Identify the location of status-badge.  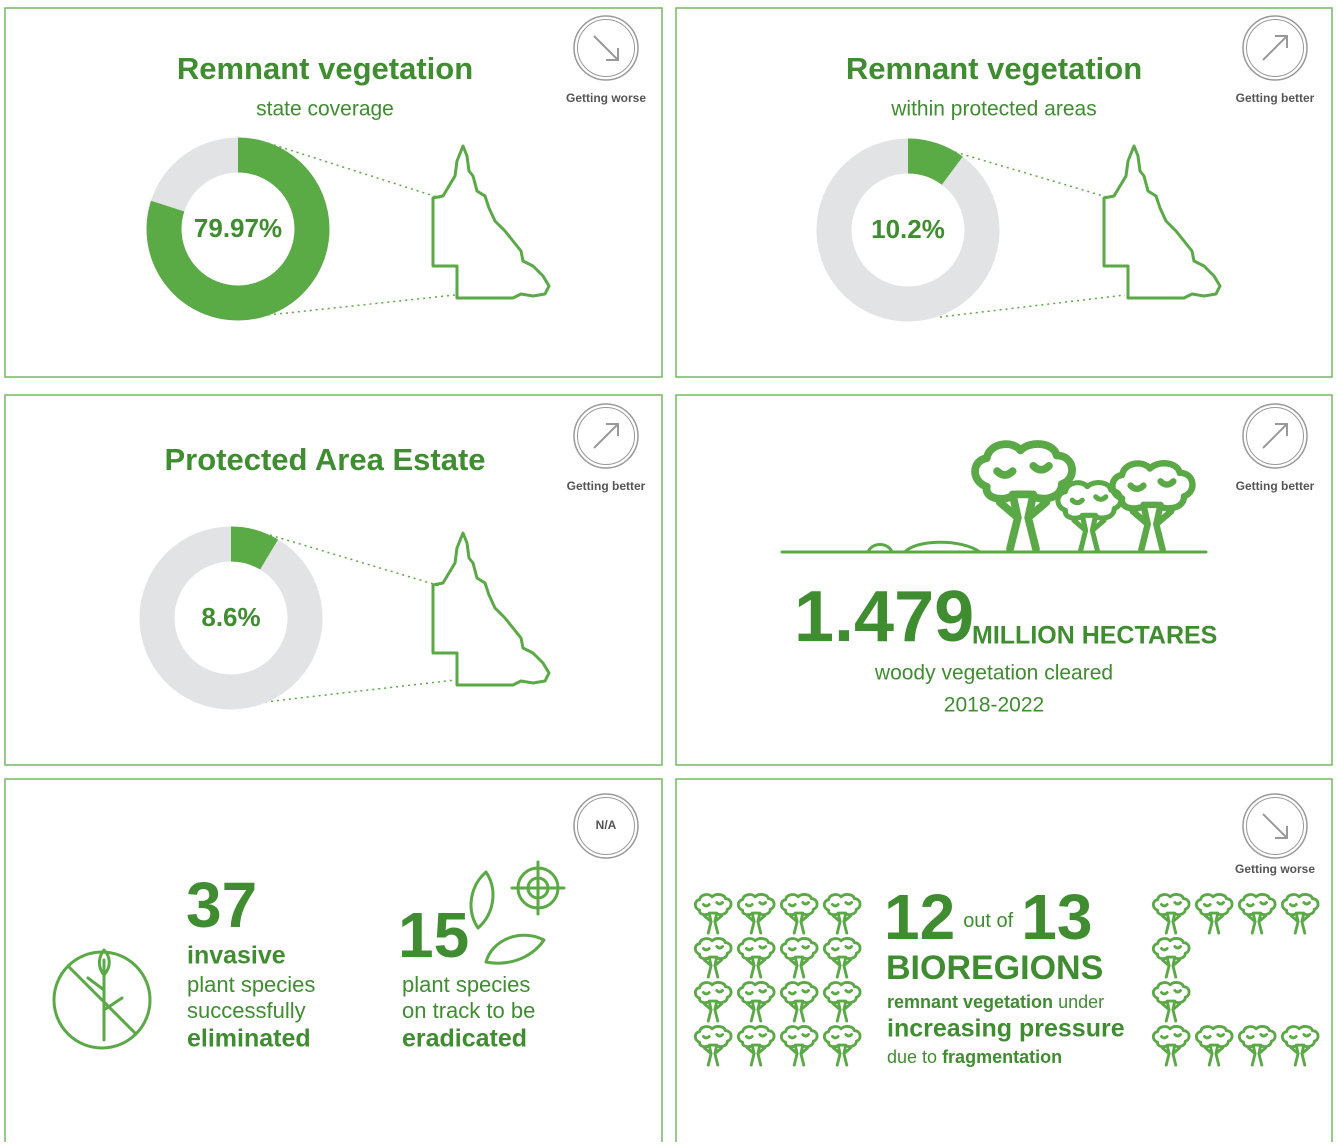
(606, 826).